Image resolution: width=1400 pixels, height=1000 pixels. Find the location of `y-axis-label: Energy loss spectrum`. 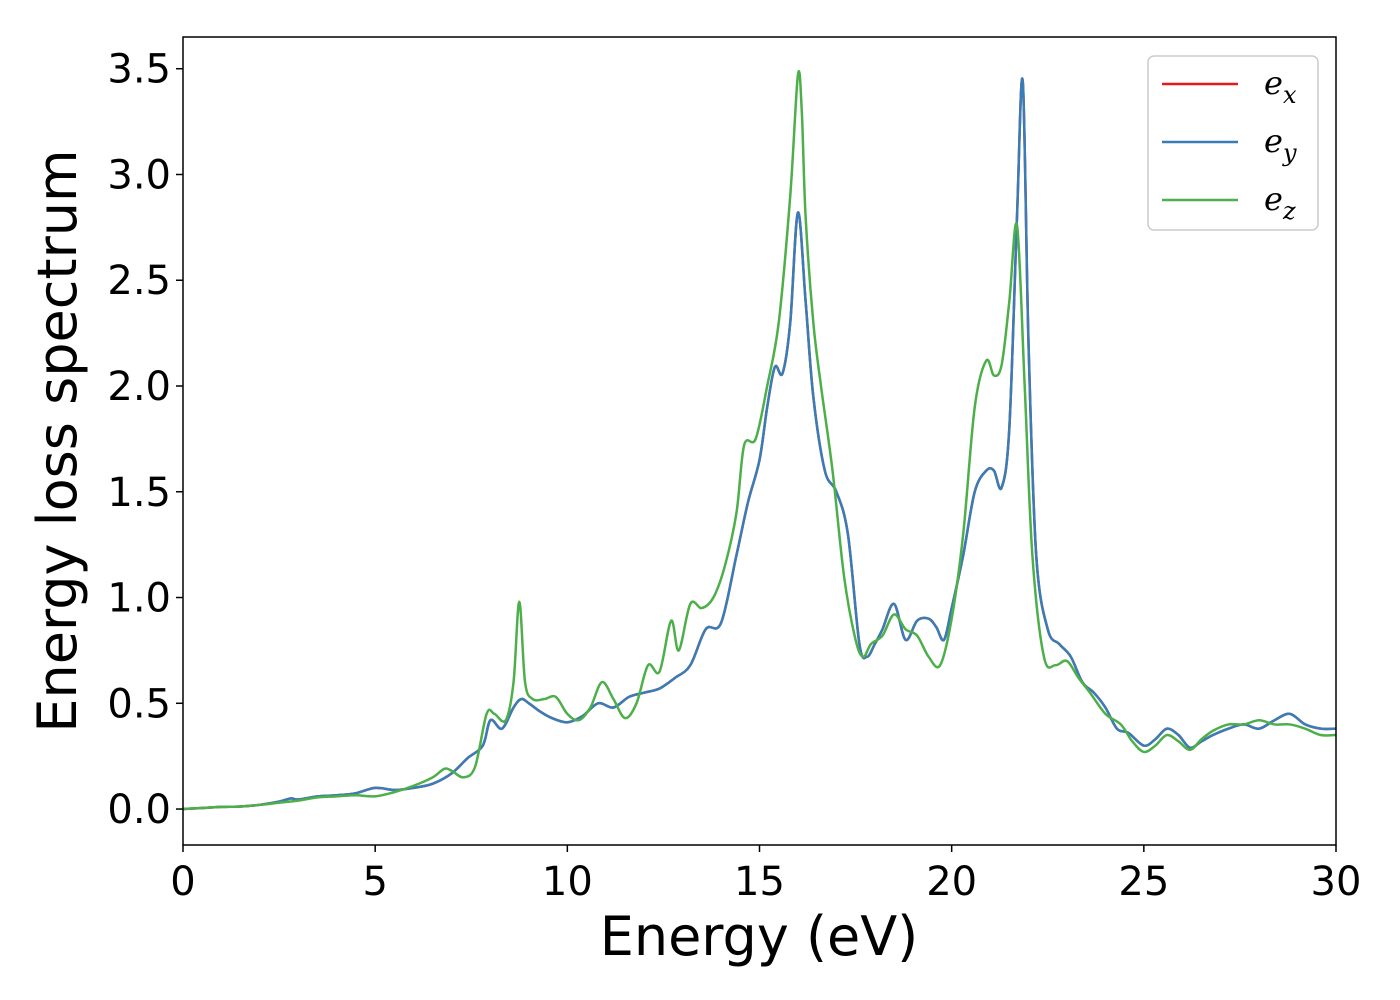

y-axis-label: Energy loss spectrum is located at coordinates (57, 440).